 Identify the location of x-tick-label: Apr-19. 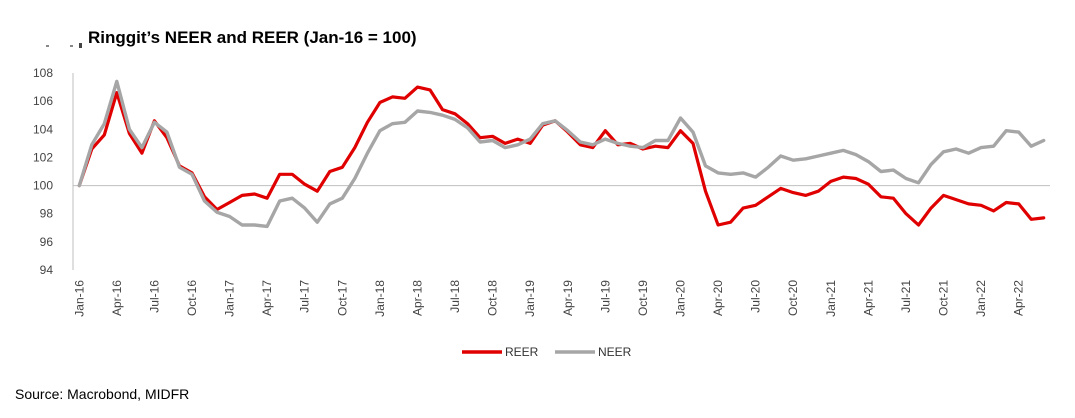
(568, 298).